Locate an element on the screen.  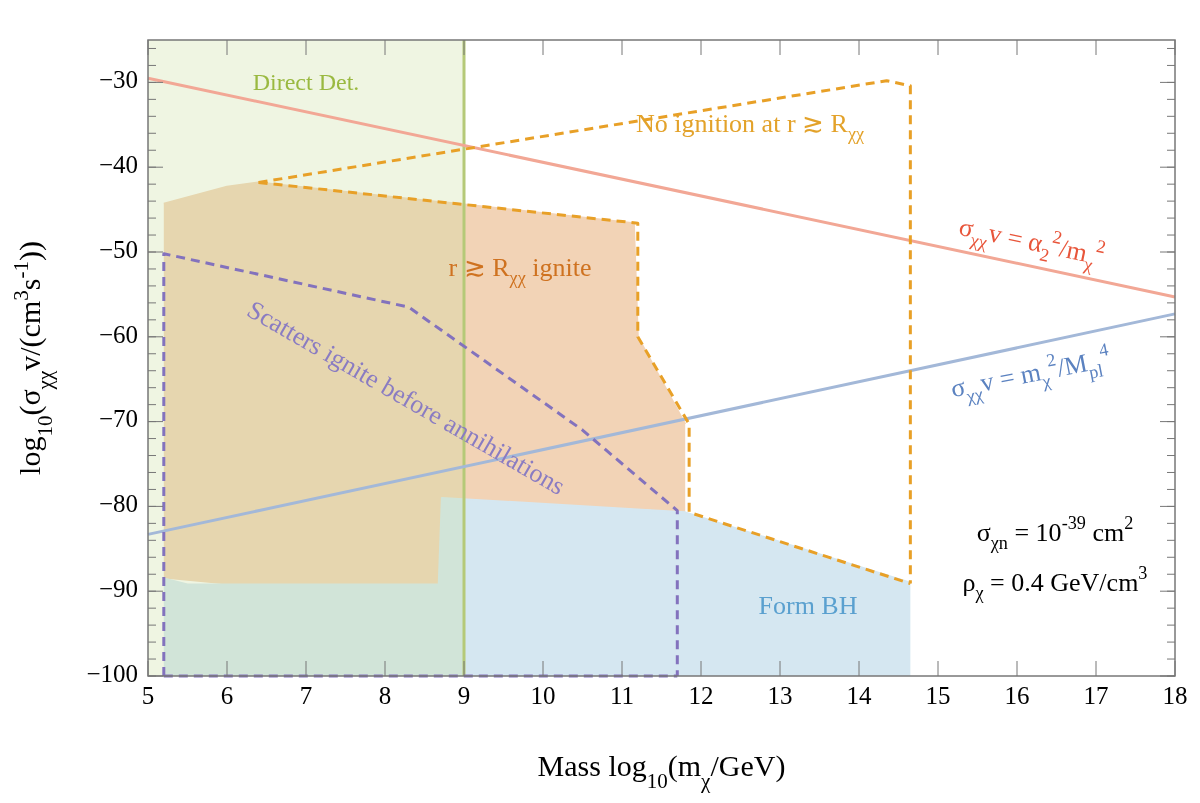
y-tick-label: −80 is located at coordinates (118, 504).